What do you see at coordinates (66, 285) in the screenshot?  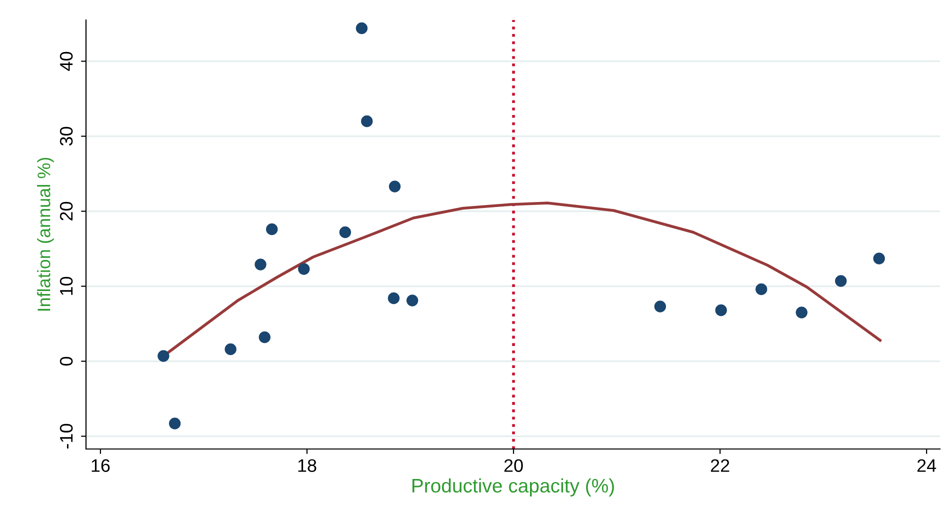 I see `y-tick-label: 10` at bounding box center [66, 285].